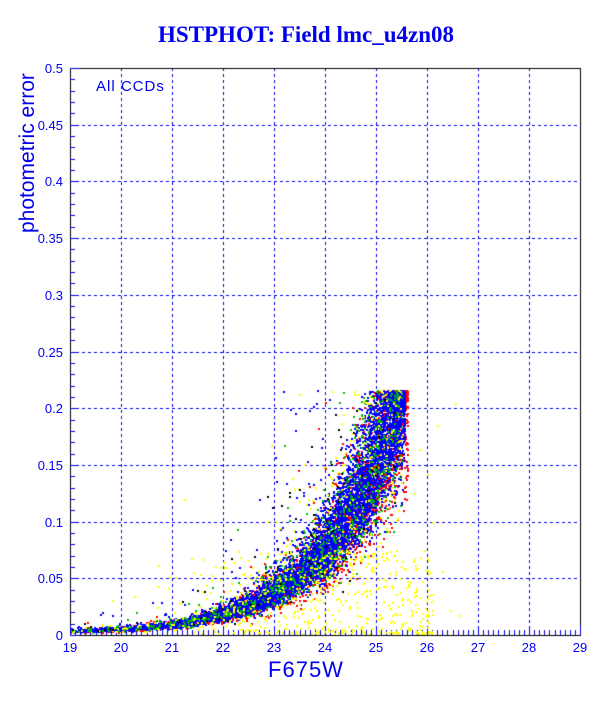 The height and width of the screenshot is (709, 612). Describe the element at coordinates (427, 647) in the screenshot. I see `x-tick-label: 26` at that location.